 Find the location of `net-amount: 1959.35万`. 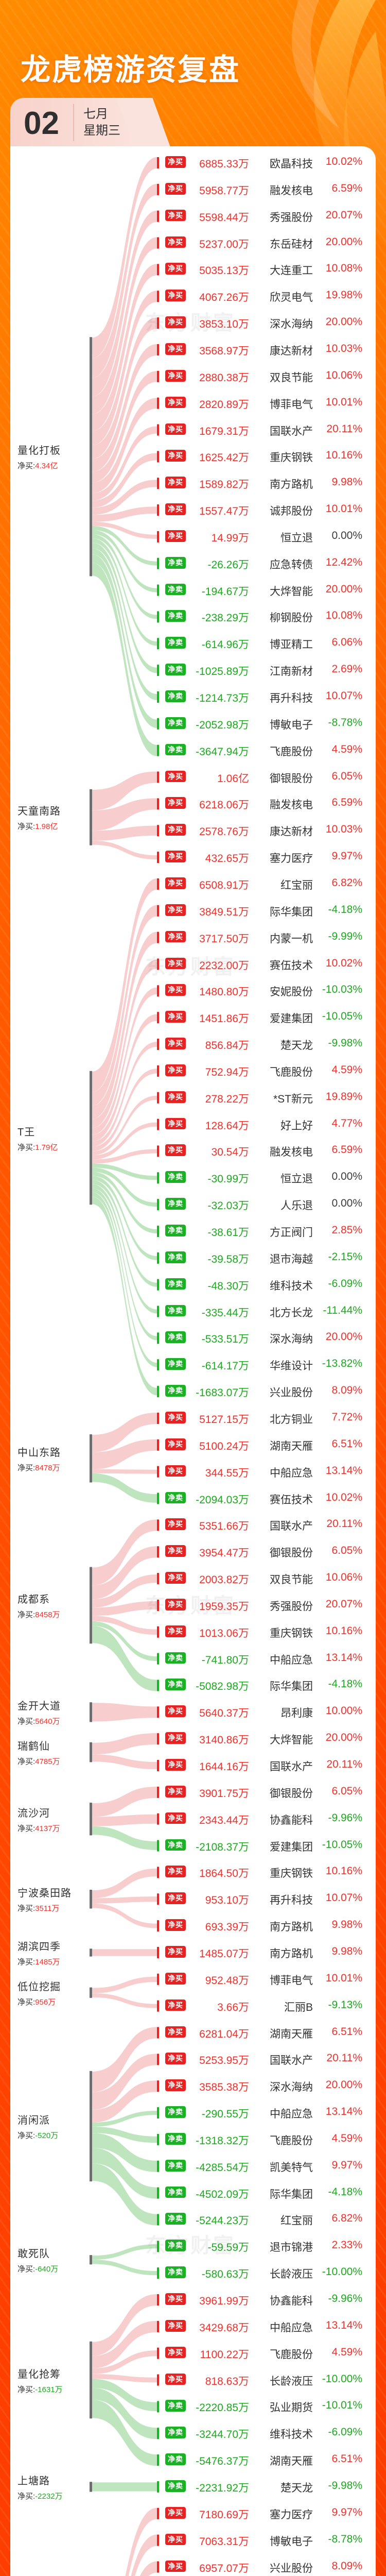

net-amount: 1959.35万 is located at coordinates (224, 1606).